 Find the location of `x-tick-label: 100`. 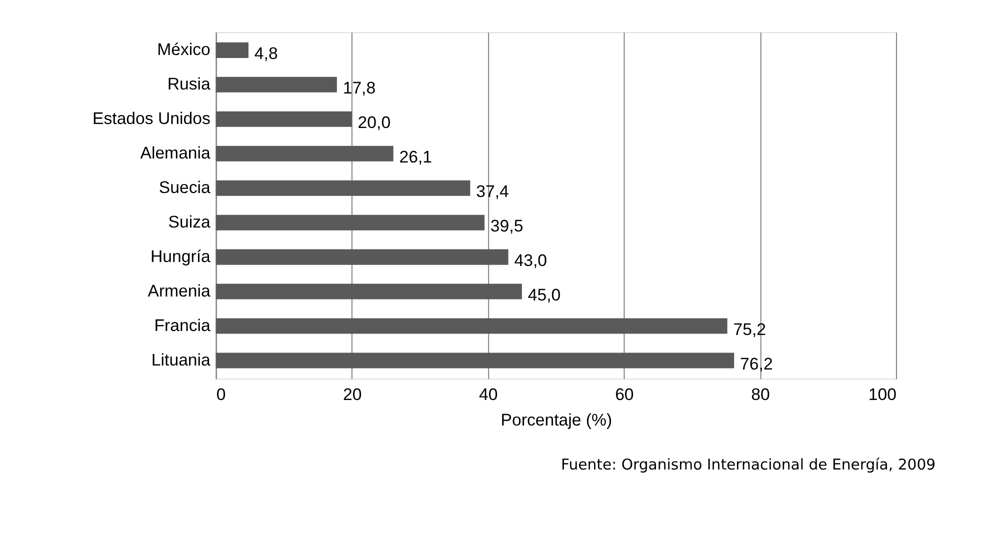

x-tick-label: 100 is located at coordinates (882, 394).